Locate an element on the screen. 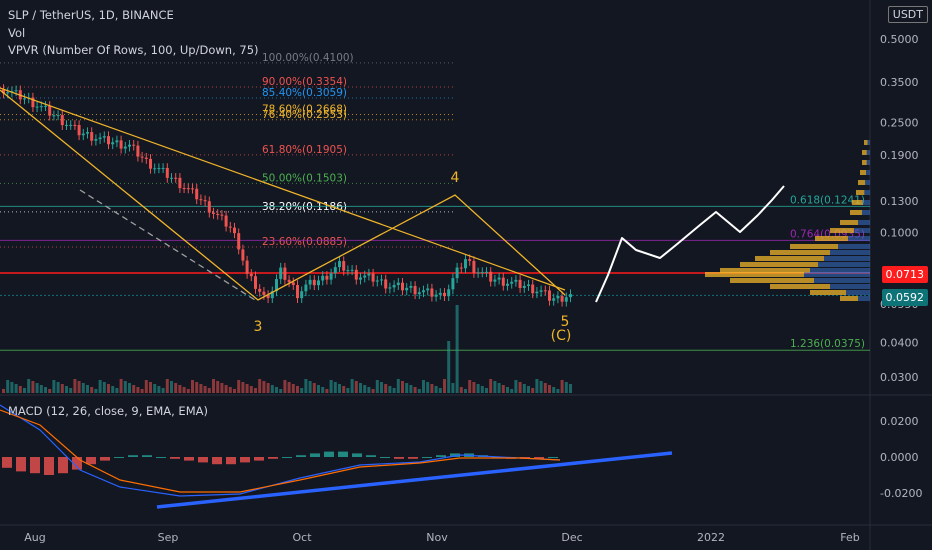  extension-level-label: 1.236(0.0375) is located at coordinates (827, 344).